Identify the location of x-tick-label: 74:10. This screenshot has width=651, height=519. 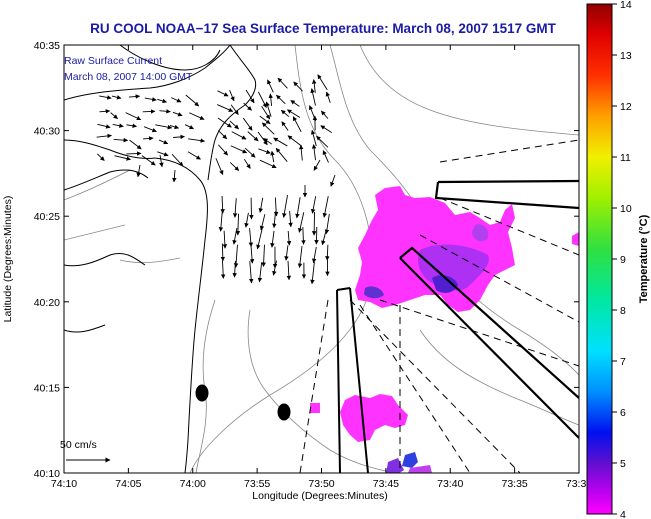
(64, 484).